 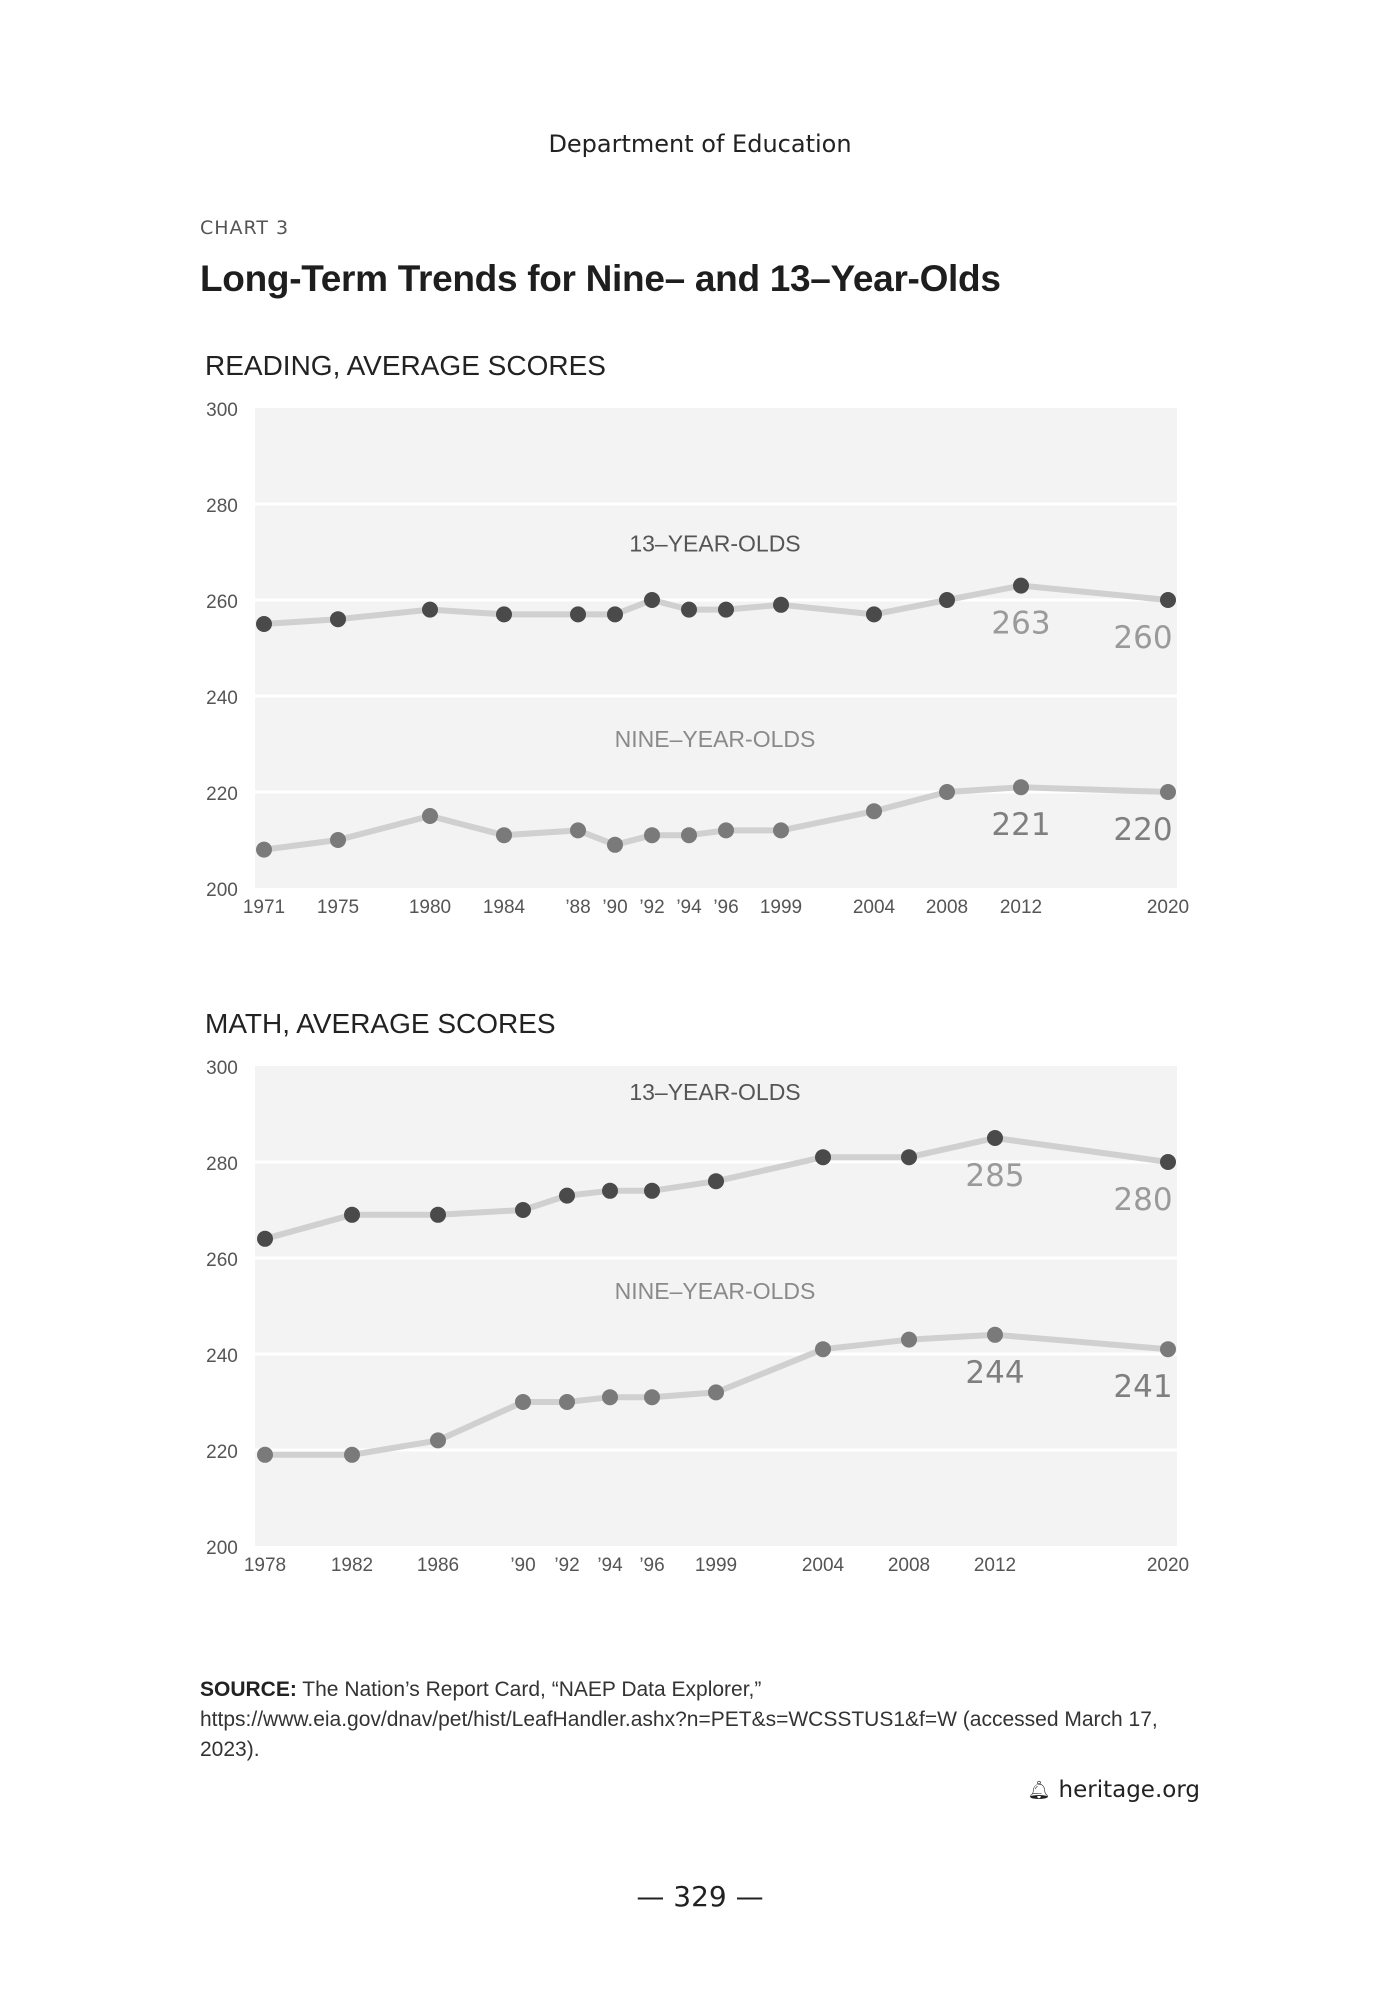 I want to click on running-head: Department of Education, so click(x=700, y=144).